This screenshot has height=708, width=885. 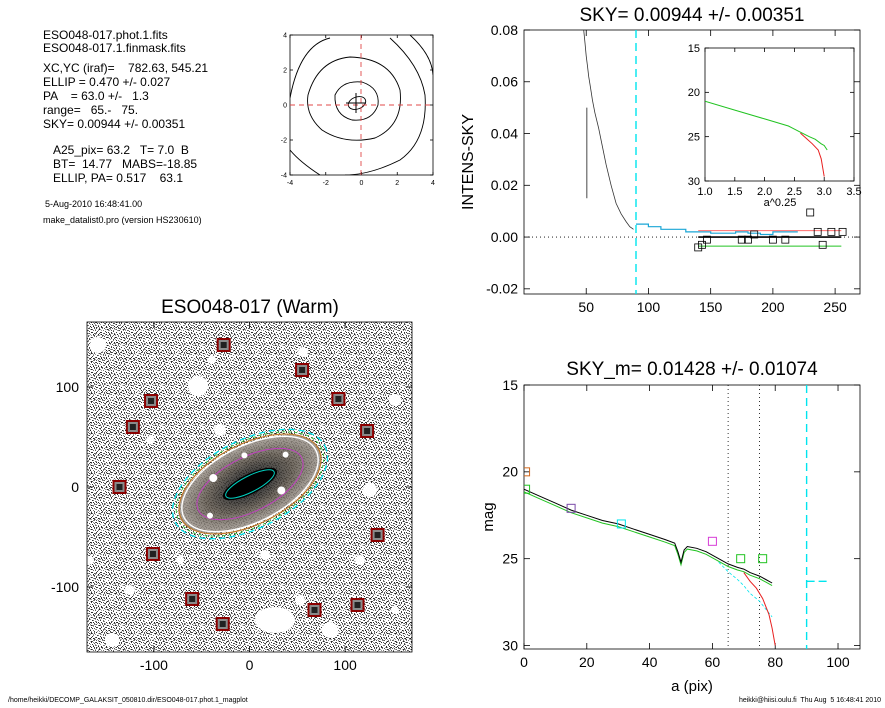 I want to click on y-tick-label: -2, so click(x=284, y=140).